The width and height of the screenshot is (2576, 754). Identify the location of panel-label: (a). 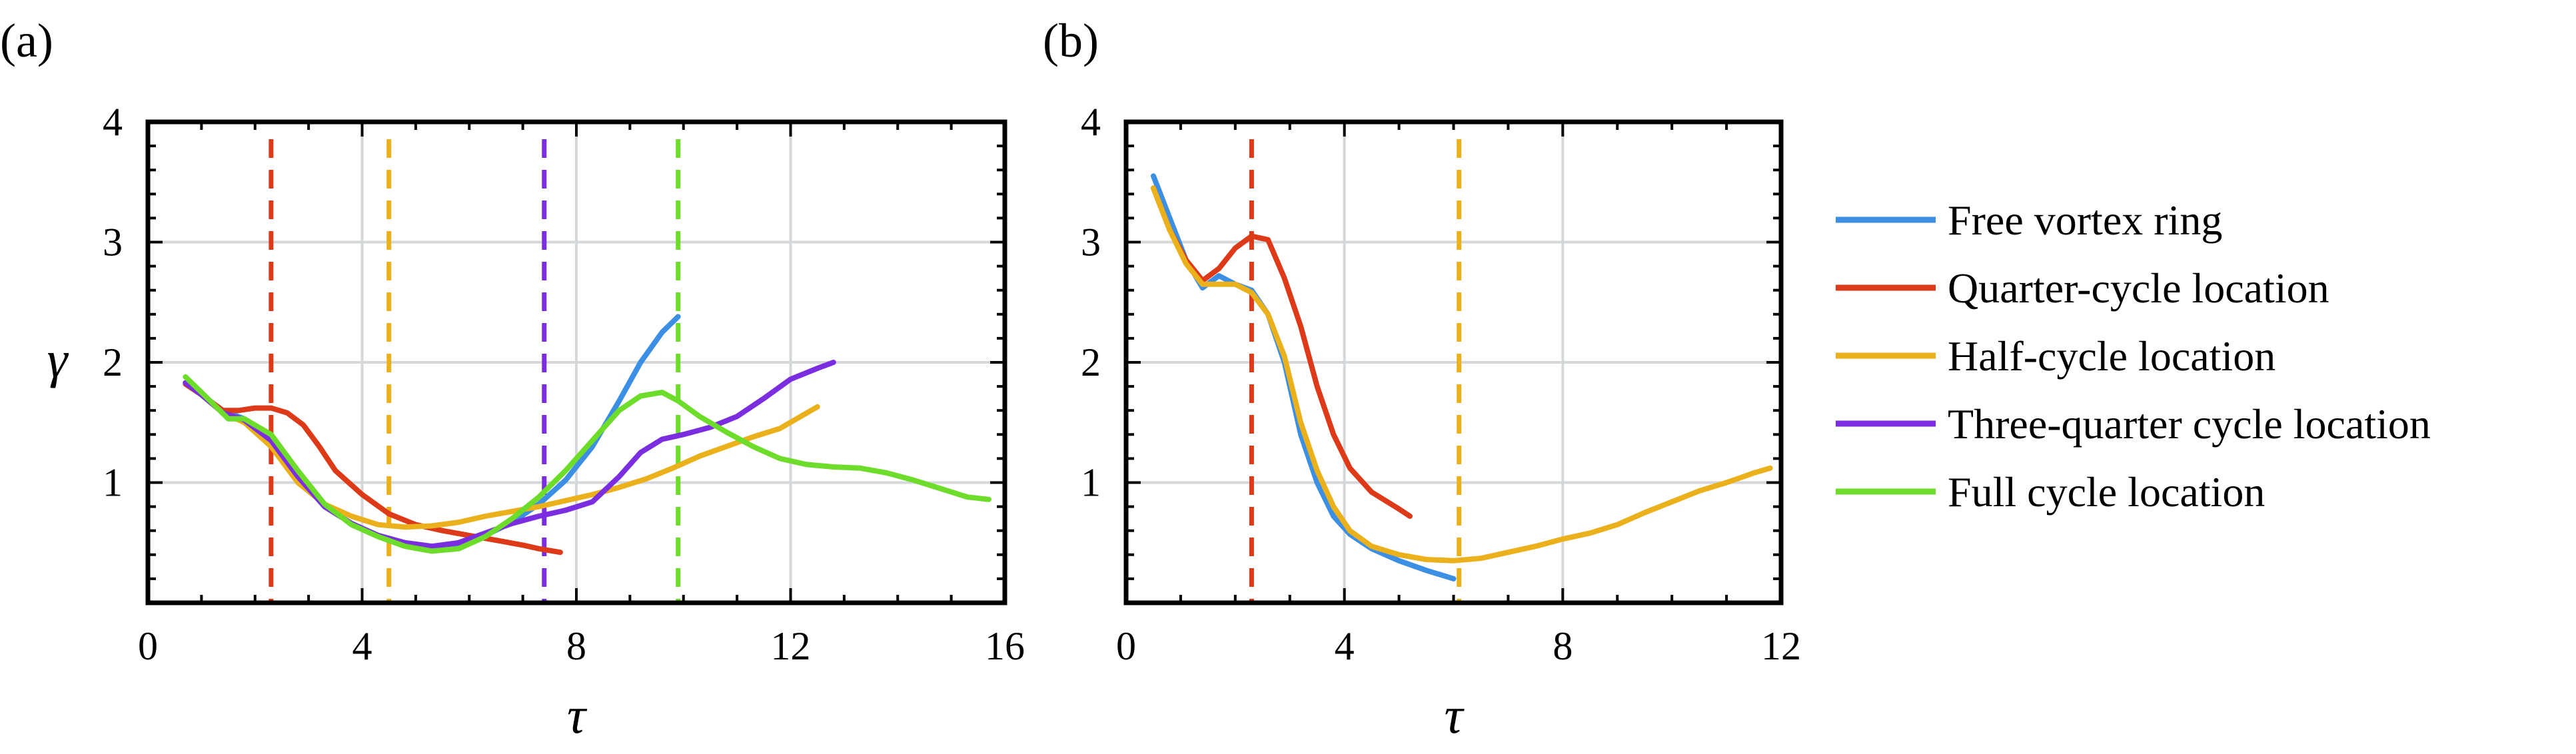
(26, 40).